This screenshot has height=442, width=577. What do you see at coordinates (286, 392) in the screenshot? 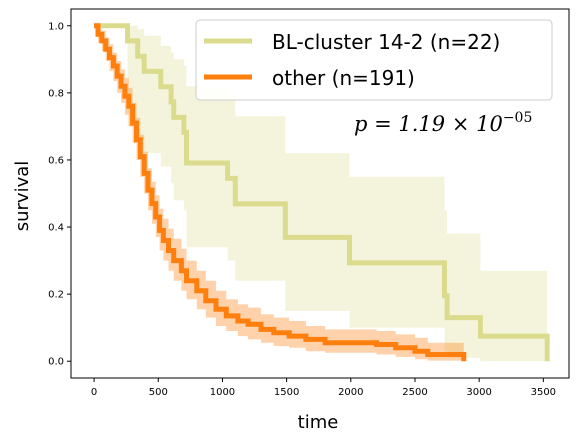
I see `x-tick-label: 1500` at bounding box center [286, 392].